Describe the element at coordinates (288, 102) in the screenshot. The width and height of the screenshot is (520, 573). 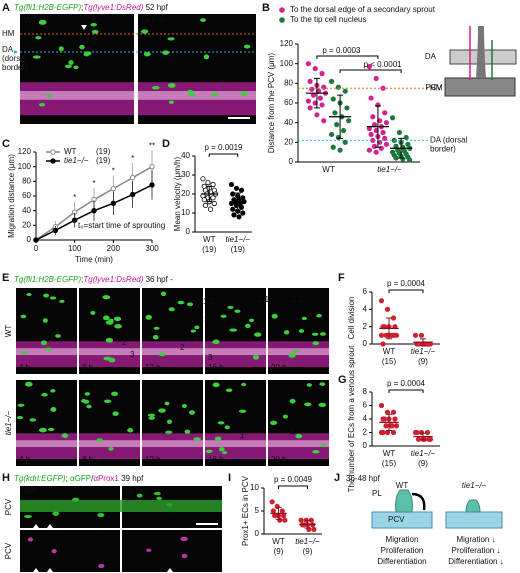
I see `y-tick-label: 60` at that location.